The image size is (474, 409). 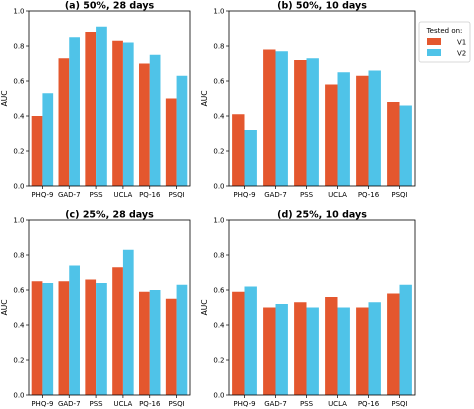 What do you see at coordinates (109, 215) in the screenshot?
I see `chart-title: (c) 25%, 28 days` at bounding box center [109, 215].